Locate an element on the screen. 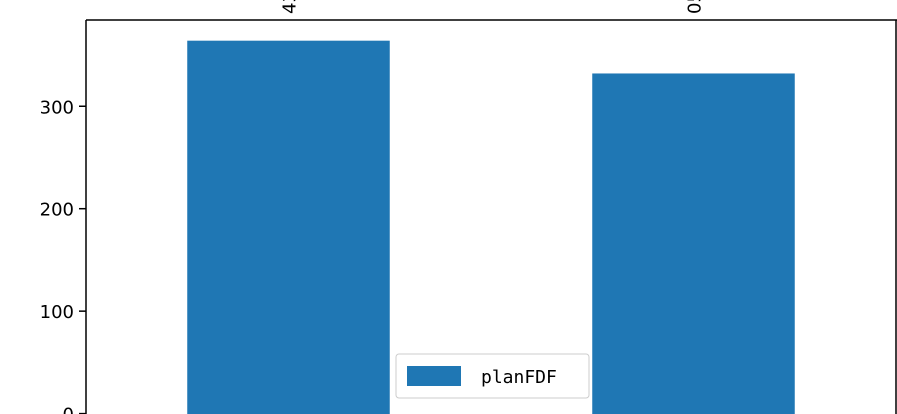 This screenshot has height=414, width=897. legend: planFDF is located at coordinates (492, 376).